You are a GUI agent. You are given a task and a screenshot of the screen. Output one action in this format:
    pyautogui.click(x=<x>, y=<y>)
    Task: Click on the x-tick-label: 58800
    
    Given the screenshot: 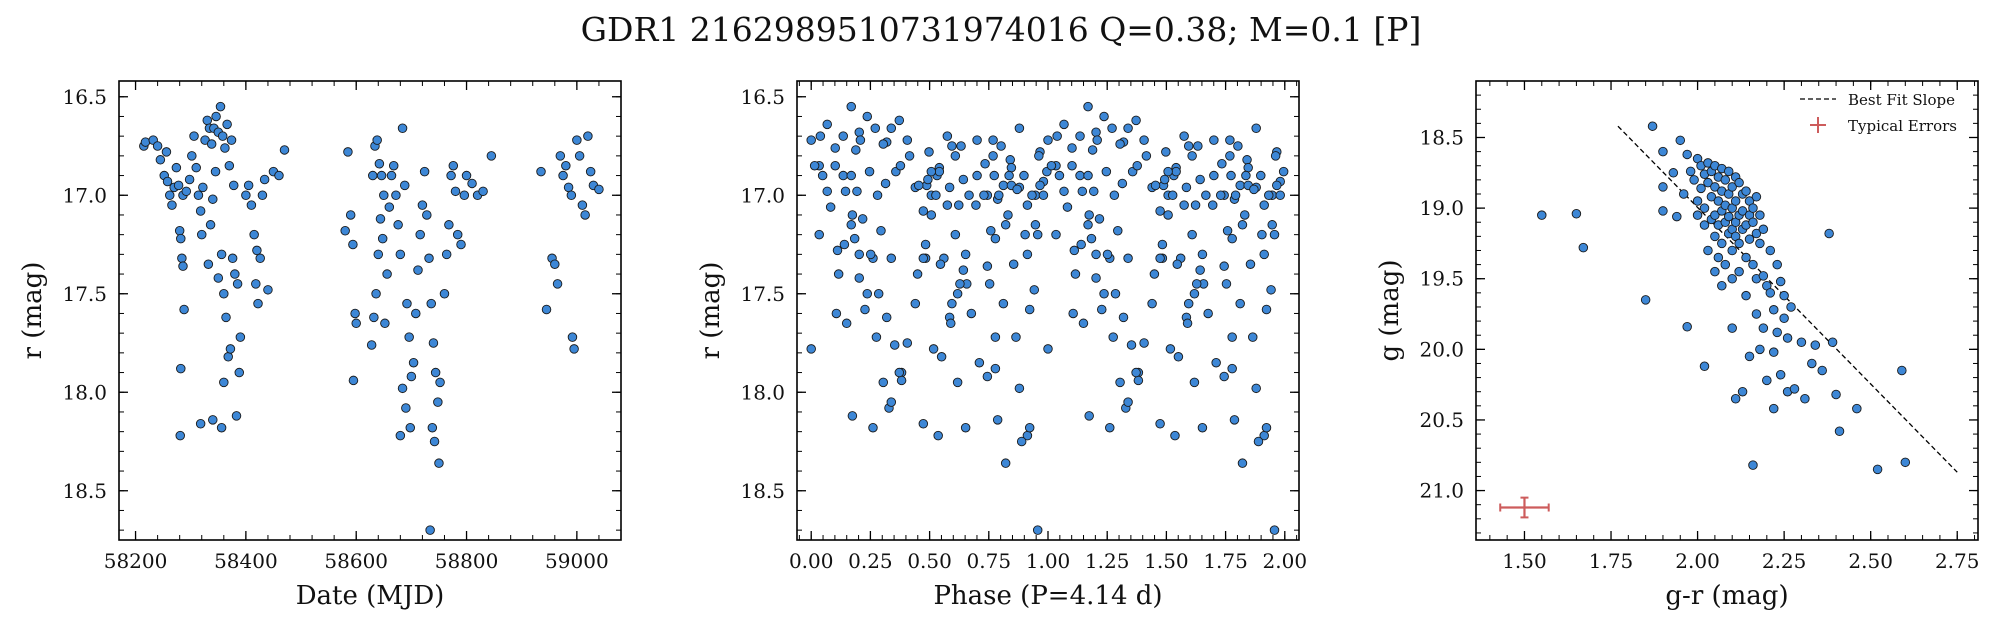 What is the action you would take?
    pyautogui.click(x=467, y=561)
    